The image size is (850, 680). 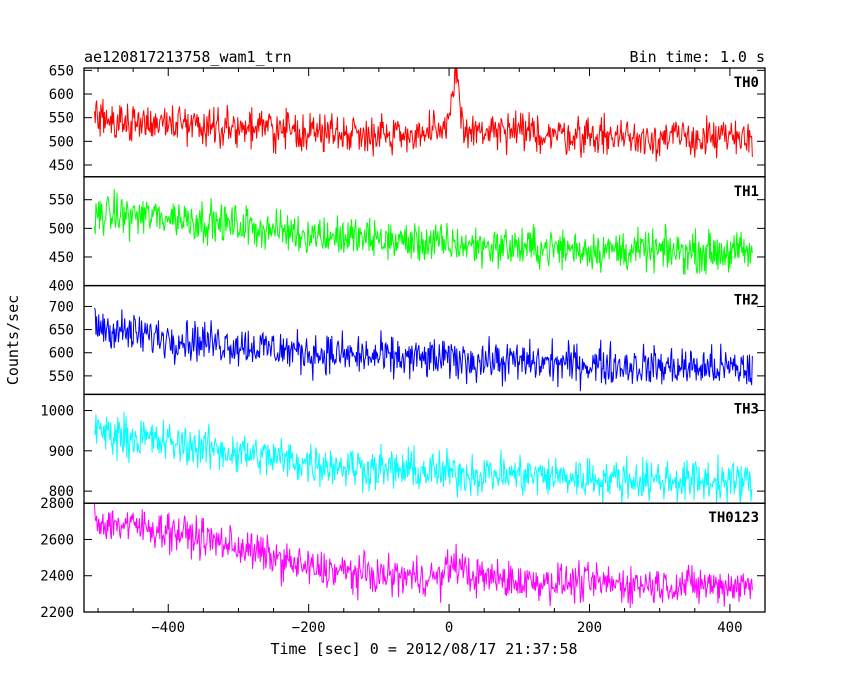 I want to click on y-tick-label: 2200, so click(x=57, y=613).